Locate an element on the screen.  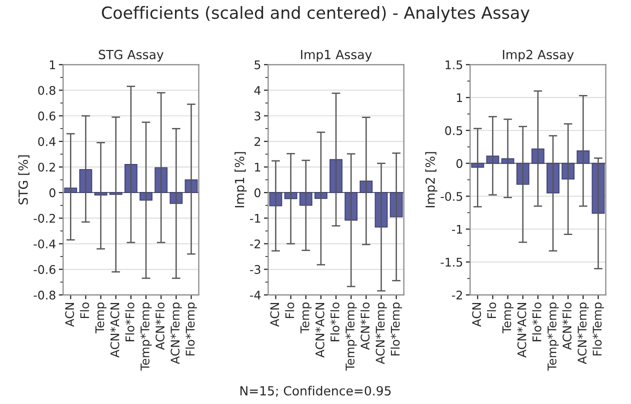
y-tick-label: 5 is located at coordinates (257, 65).